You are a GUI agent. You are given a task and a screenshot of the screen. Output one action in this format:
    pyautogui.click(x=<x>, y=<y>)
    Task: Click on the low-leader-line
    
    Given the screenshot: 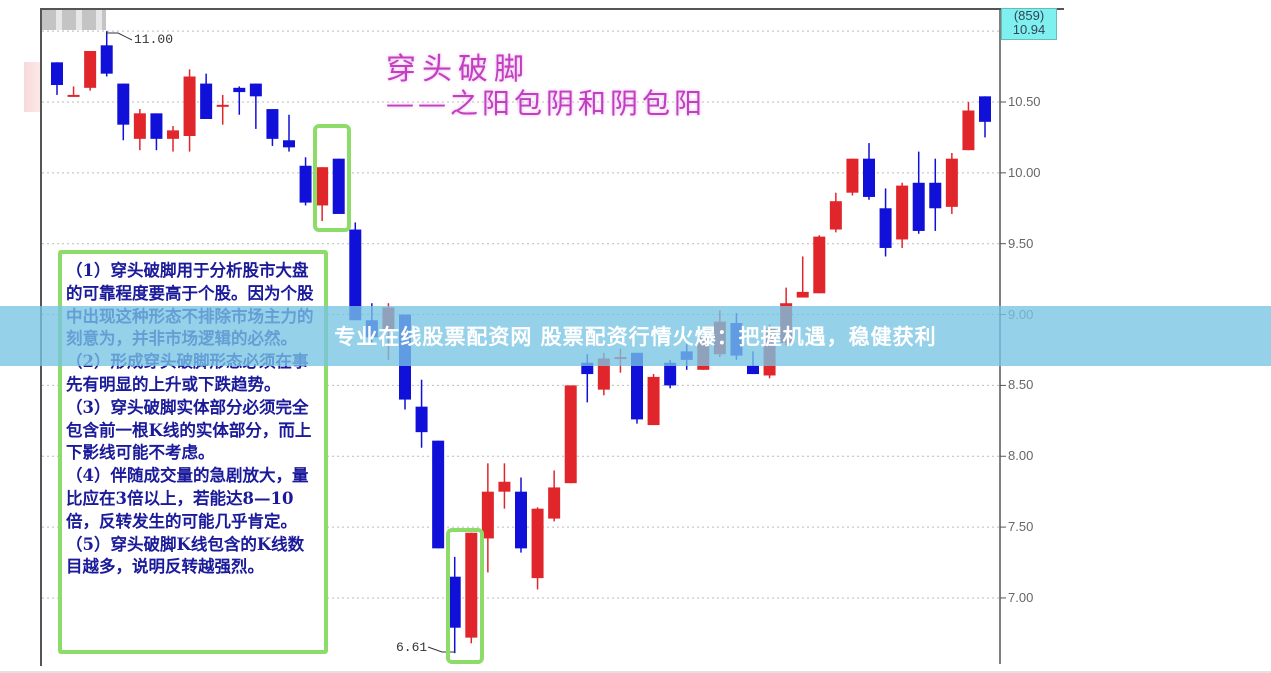 What is the action you would take?
    pyautogui.click(x=441, y=649)
    